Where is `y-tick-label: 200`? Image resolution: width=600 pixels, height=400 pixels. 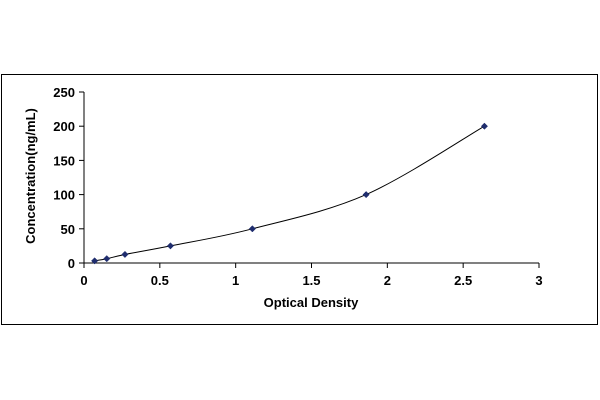
y-tick-label: 200 is located at coordinates (64, 126).